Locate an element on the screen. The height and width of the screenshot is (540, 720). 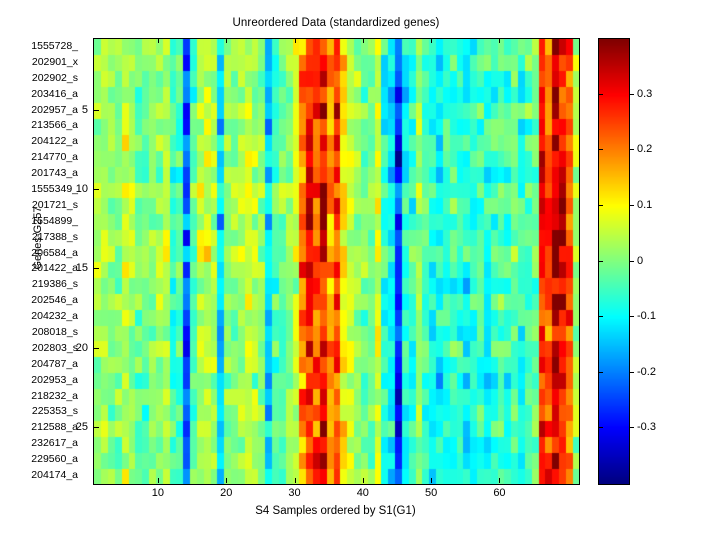
y-axis-row-label: 202901_x is located at coordinates (54, 61).